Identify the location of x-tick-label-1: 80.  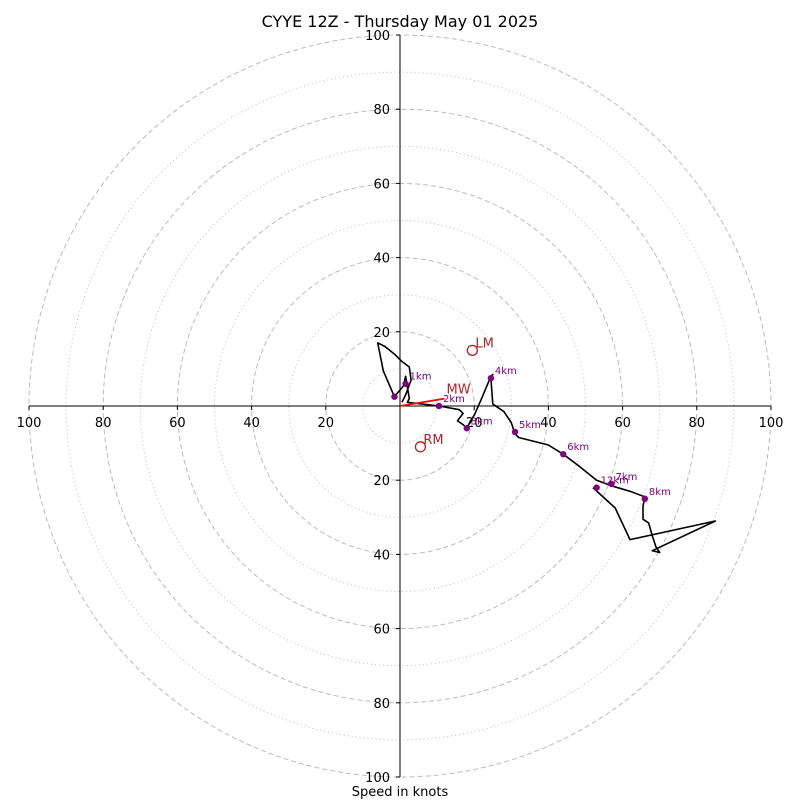
(103, 423).